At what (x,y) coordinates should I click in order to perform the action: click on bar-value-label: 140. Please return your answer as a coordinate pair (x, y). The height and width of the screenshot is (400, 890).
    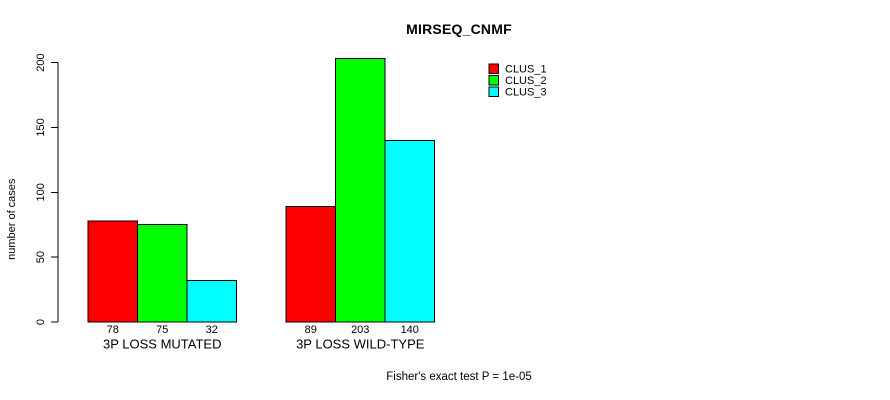
    Looking at the image, I should click on (410, 330).